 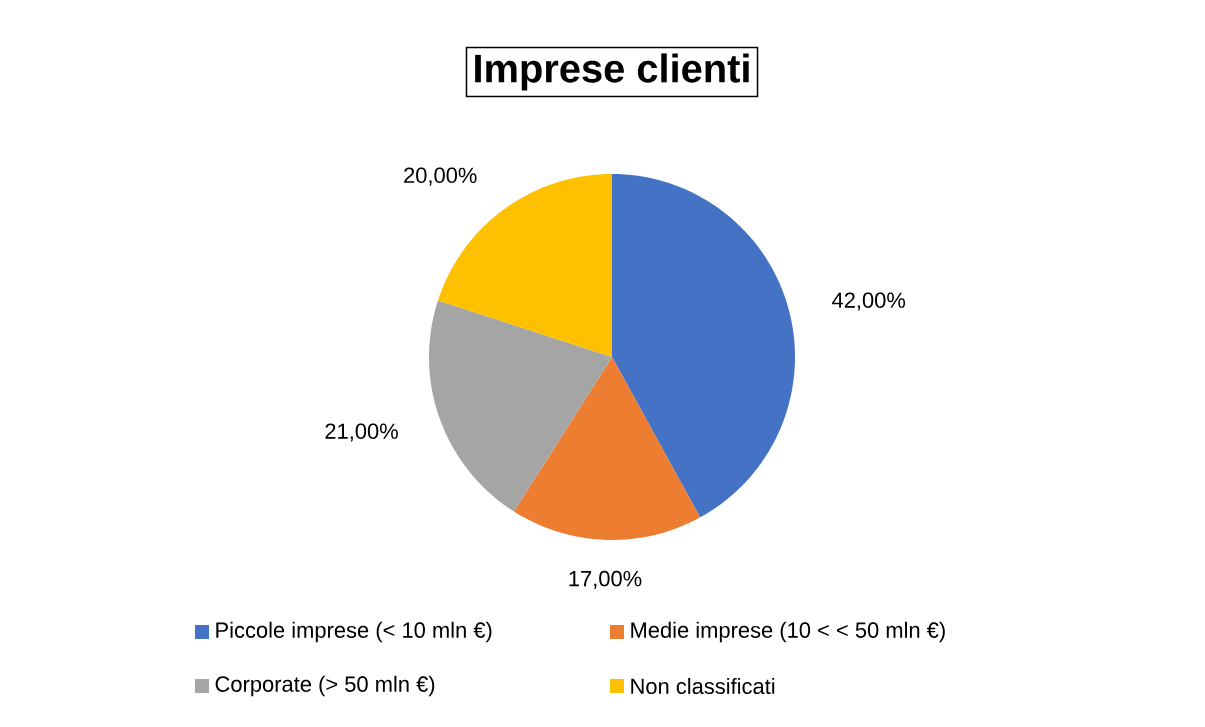 I want to click on legend-label: Piccole imprese (< 10 mln €), so click(x=354, y=632).